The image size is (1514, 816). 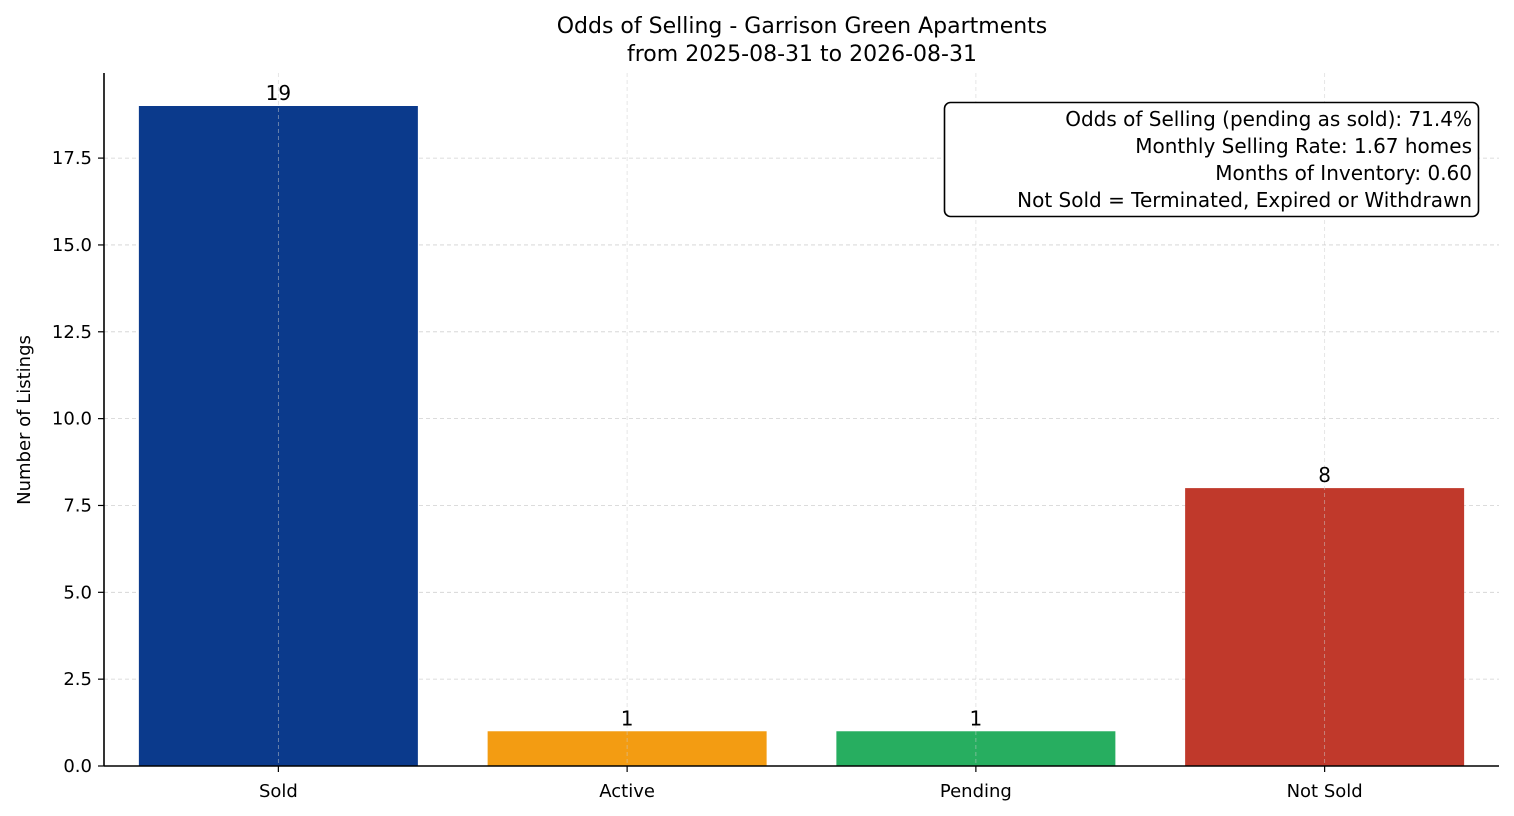 What do you see at coordinates (976, 791) in the screenshot?
I see `x-tick-label: Pending` at bounding box center [976, 791].